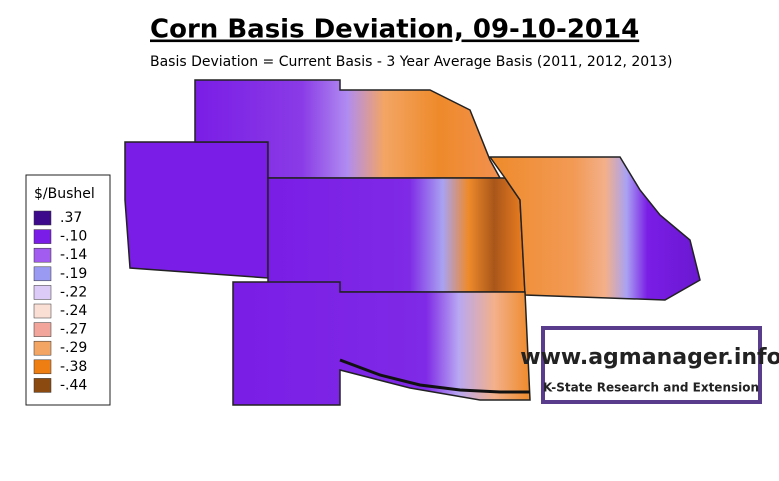  What do you see at coordinates (381, 343) in the screenshot?
I see `oklahoma` at bounding box center [381, 343].